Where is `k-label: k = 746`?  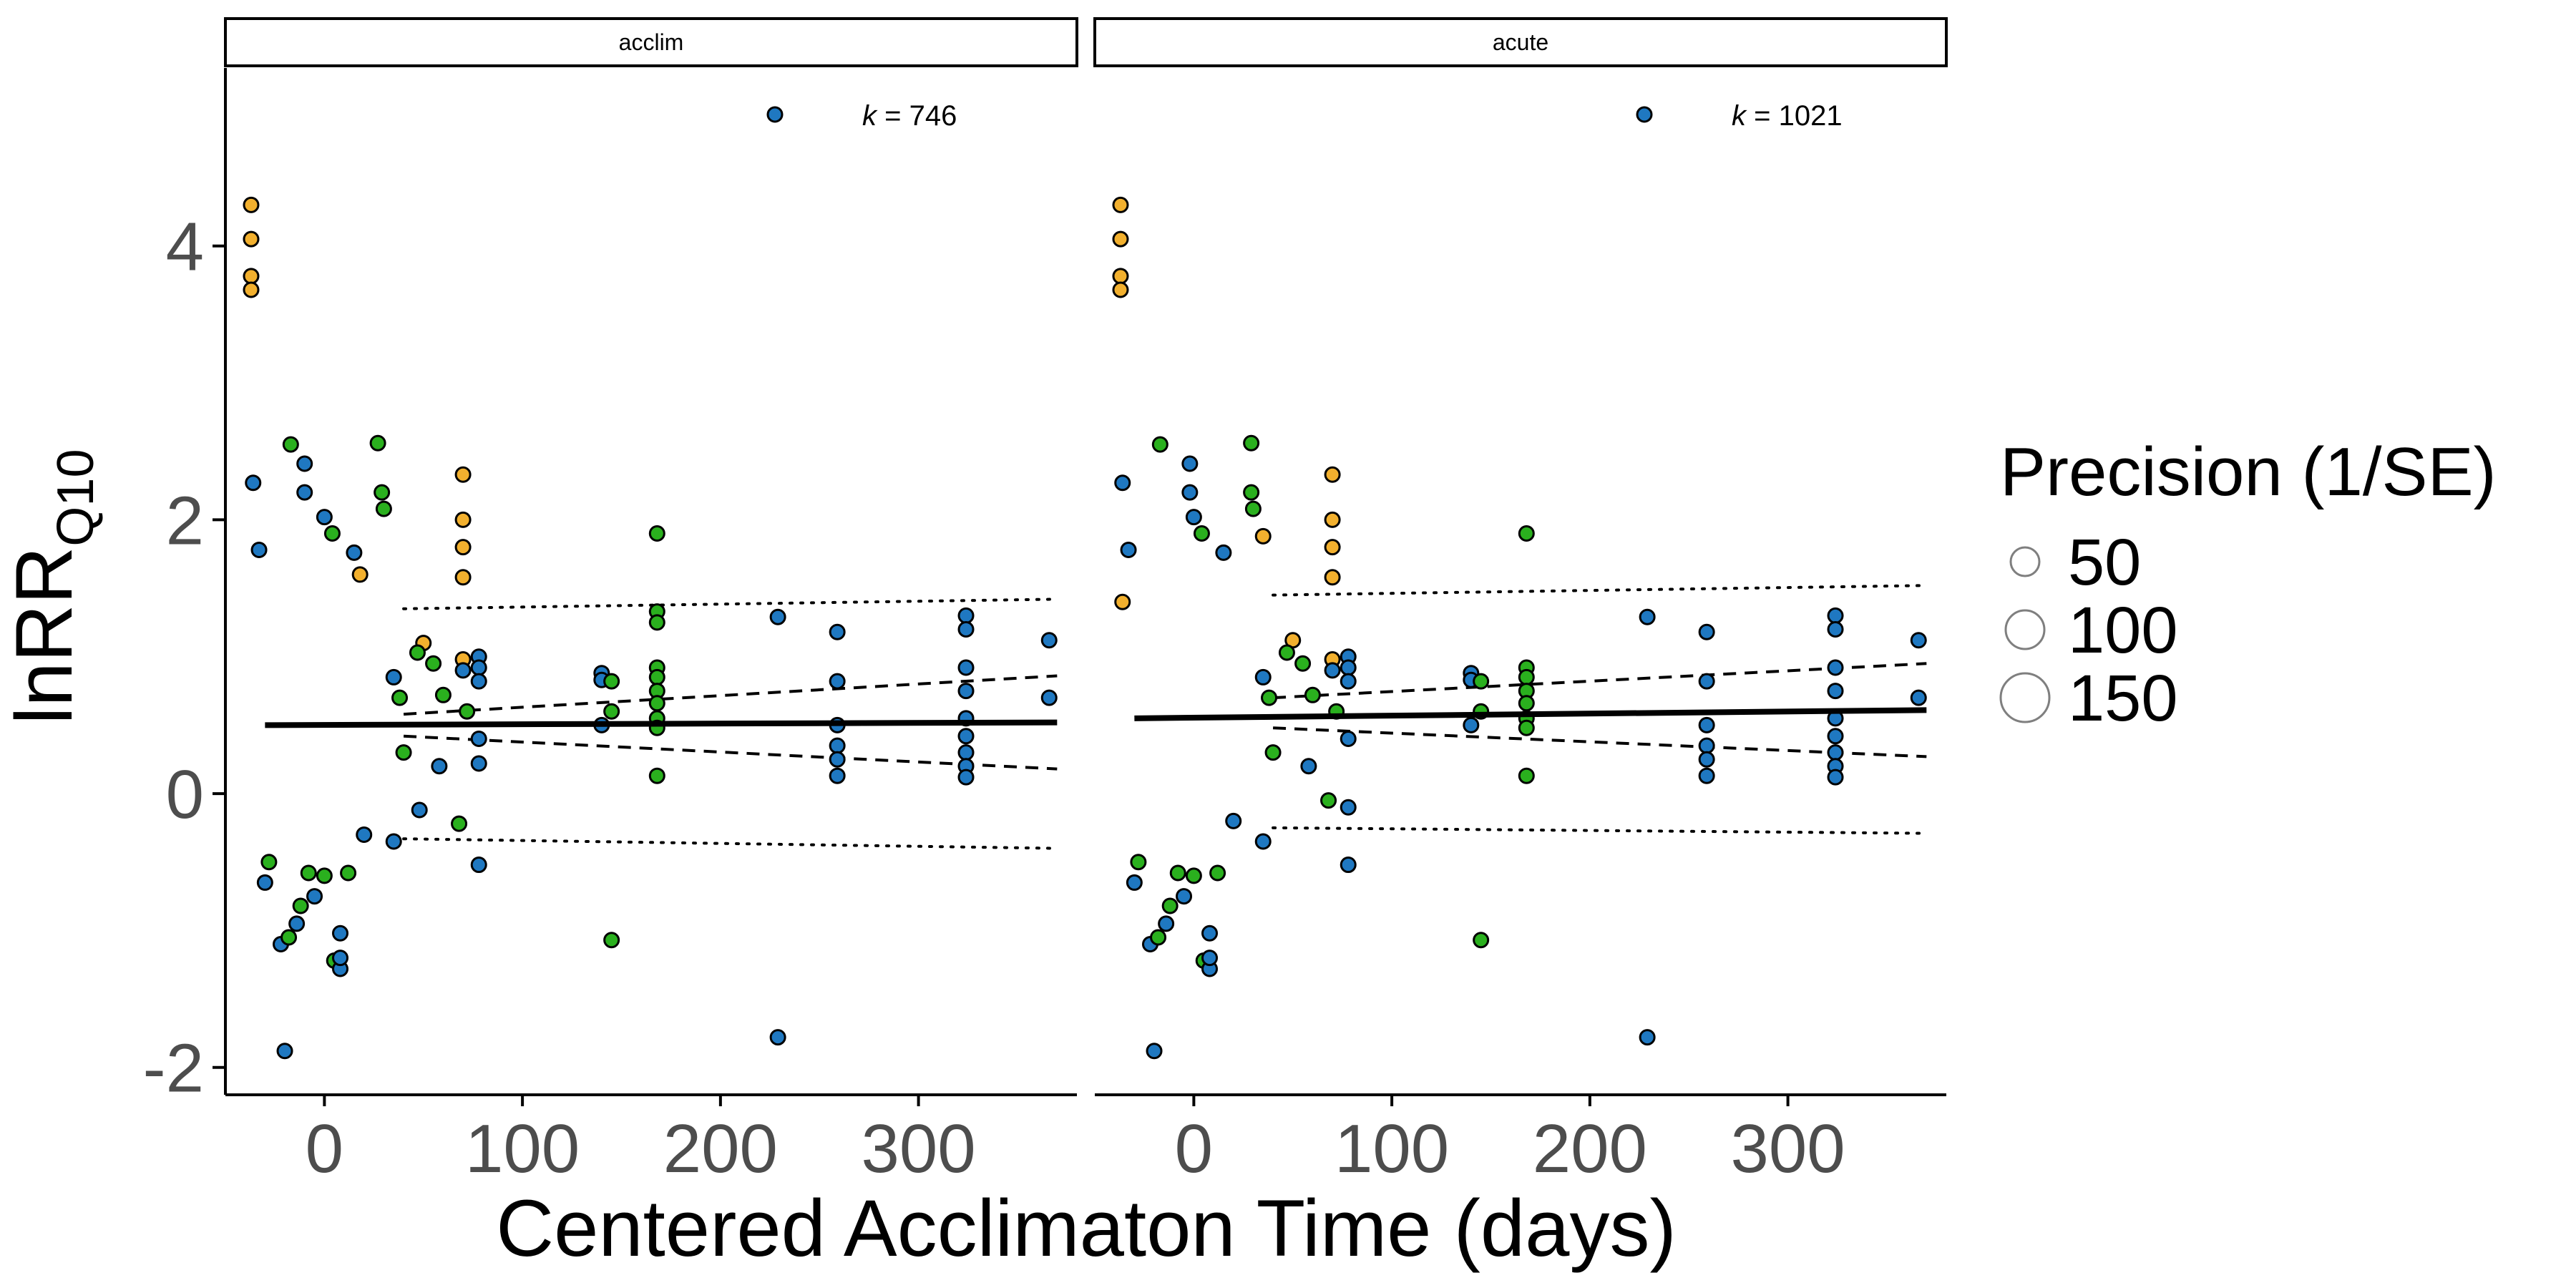 k-label: k = 746 is located at coordinates (909, 116).